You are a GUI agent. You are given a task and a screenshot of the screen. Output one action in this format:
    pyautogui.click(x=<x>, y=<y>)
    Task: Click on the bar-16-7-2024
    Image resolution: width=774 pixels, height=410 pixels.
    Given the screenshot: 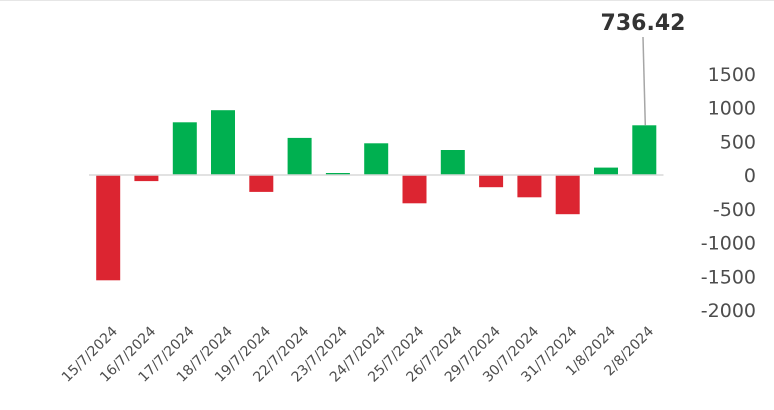 What is the action you would take?
    pyautogui.click(x=146, y=178)
    